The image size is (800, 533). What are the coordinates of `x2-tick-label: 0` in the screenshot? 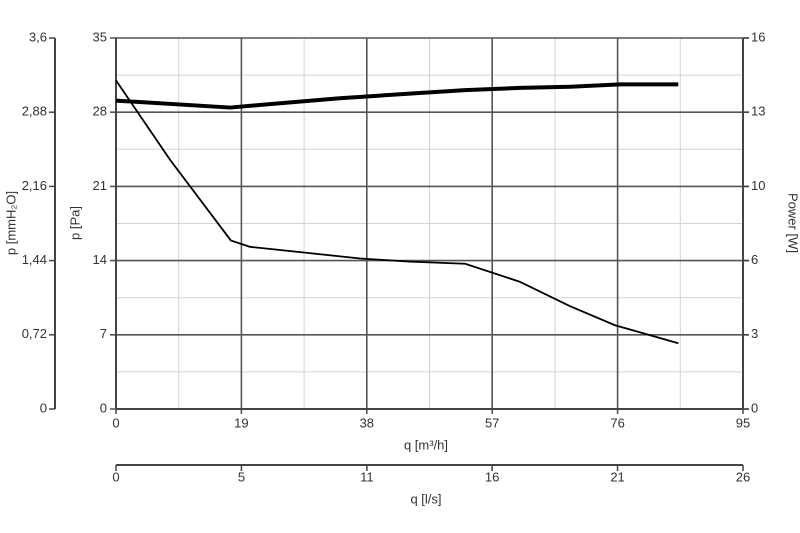 It's located at (115, 476).